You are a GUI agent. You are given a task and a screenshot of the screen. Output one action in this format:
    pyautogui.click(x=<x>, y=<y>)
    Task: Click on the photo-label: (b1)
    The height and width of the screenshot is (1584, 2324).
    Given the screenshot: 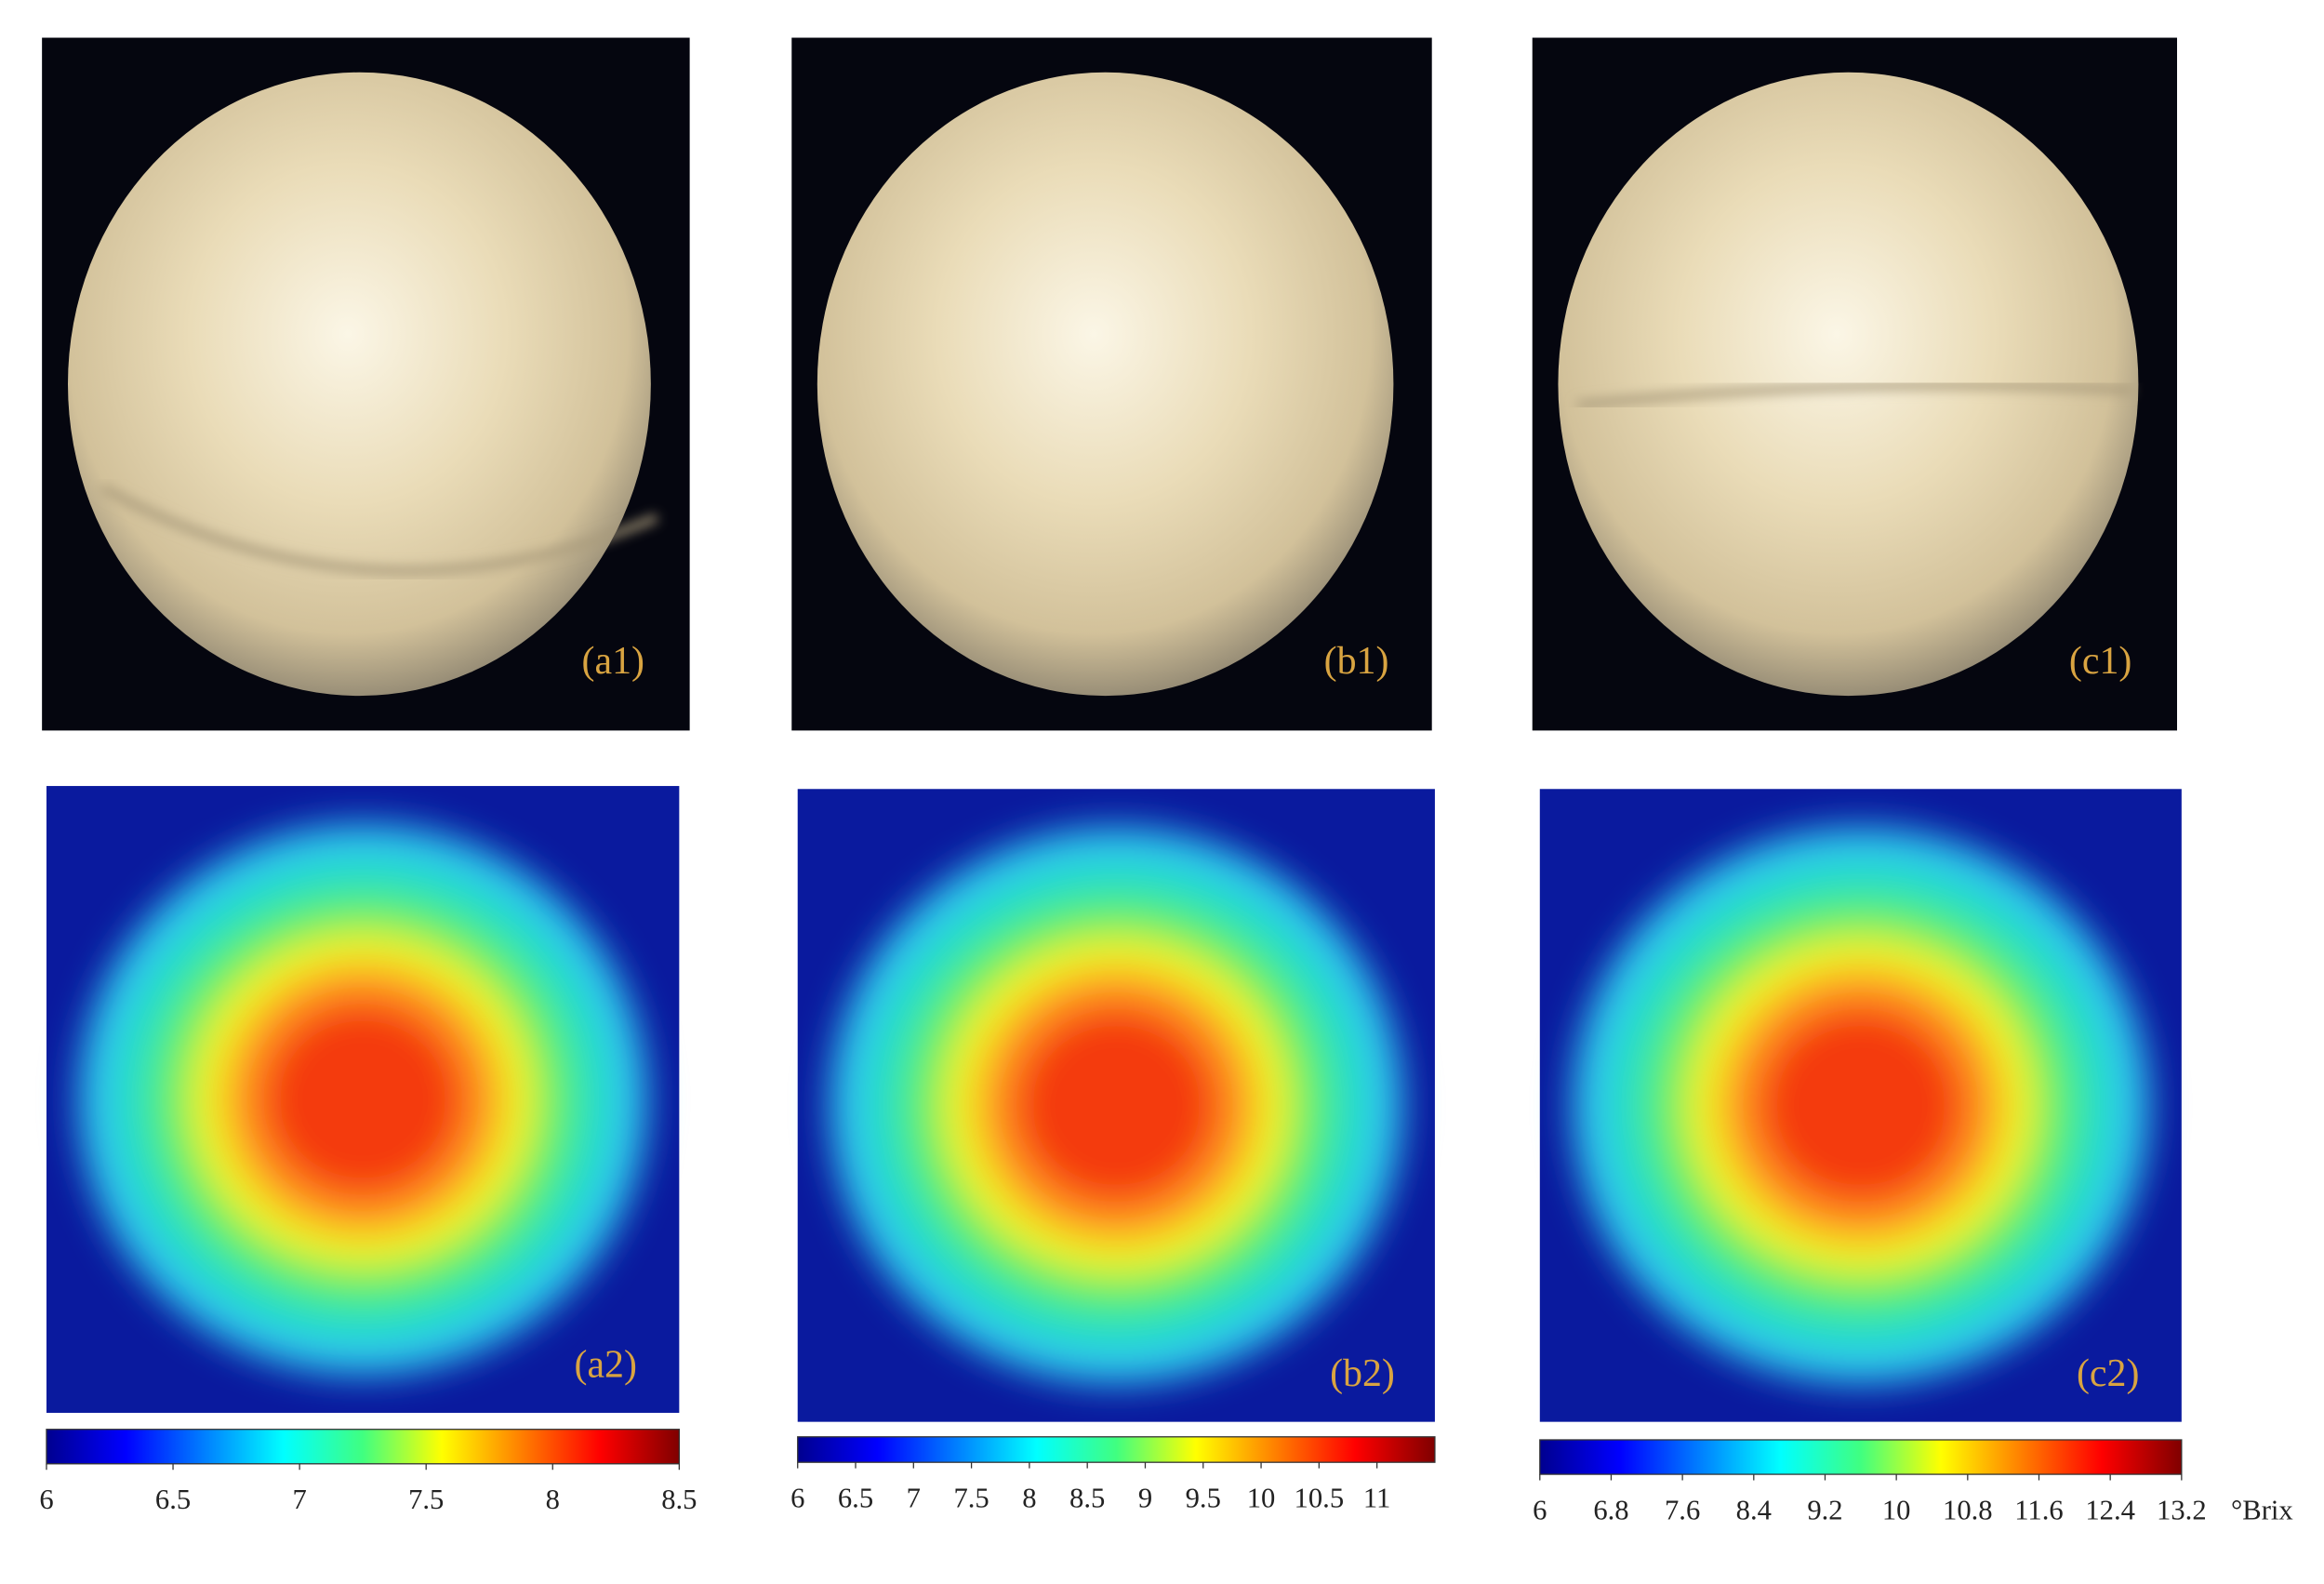 What is the action you would take?
    pyautogui.click(x=1357, y=661)
    